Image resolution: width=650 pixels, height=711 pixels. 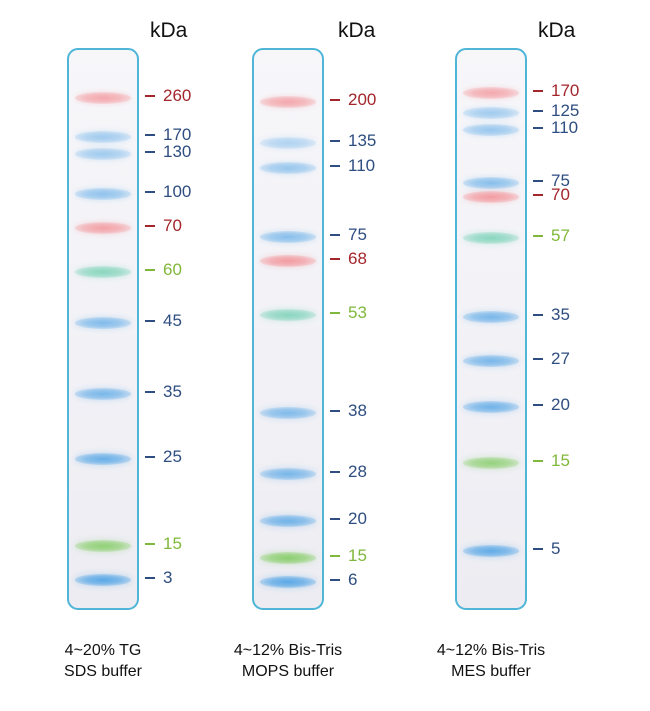 I want to click on marker-label: 6, so click(x=353, y=579).